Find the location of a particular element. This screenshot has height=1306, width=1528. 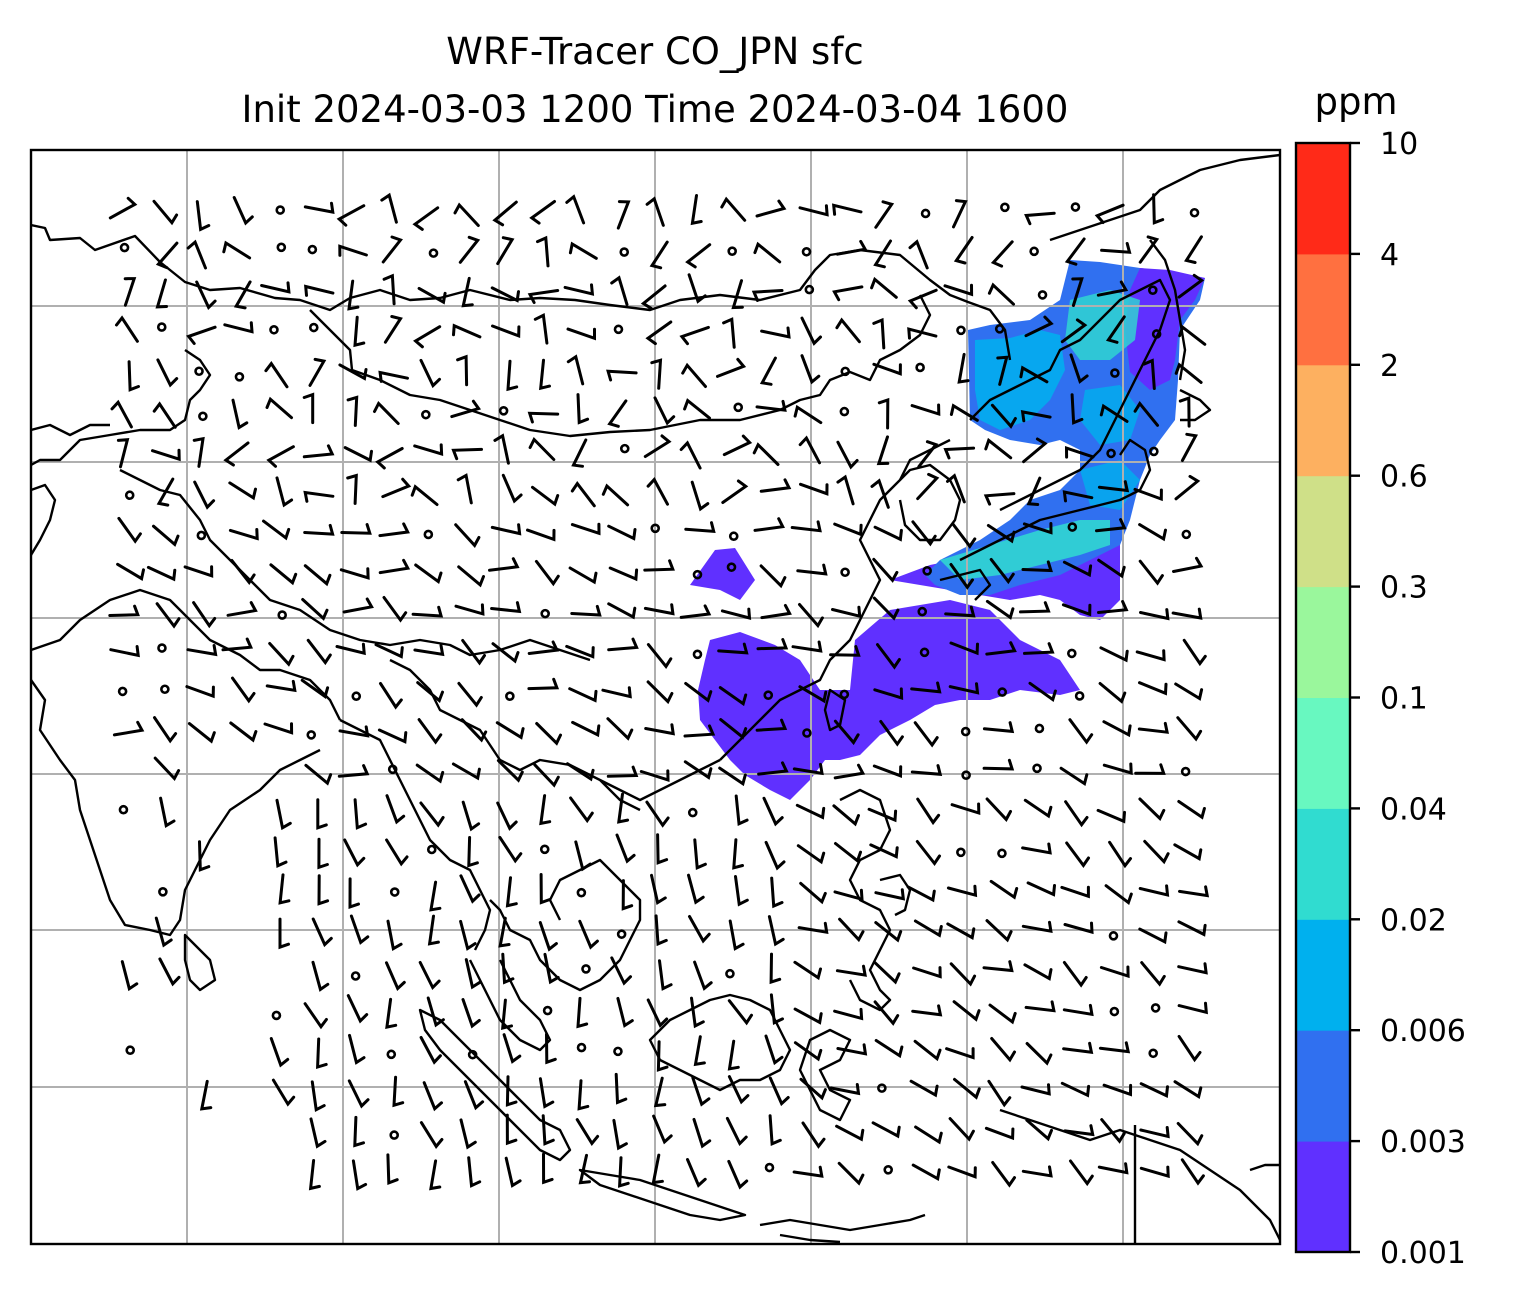

tracer-plume is located at coordinates (947, 530).